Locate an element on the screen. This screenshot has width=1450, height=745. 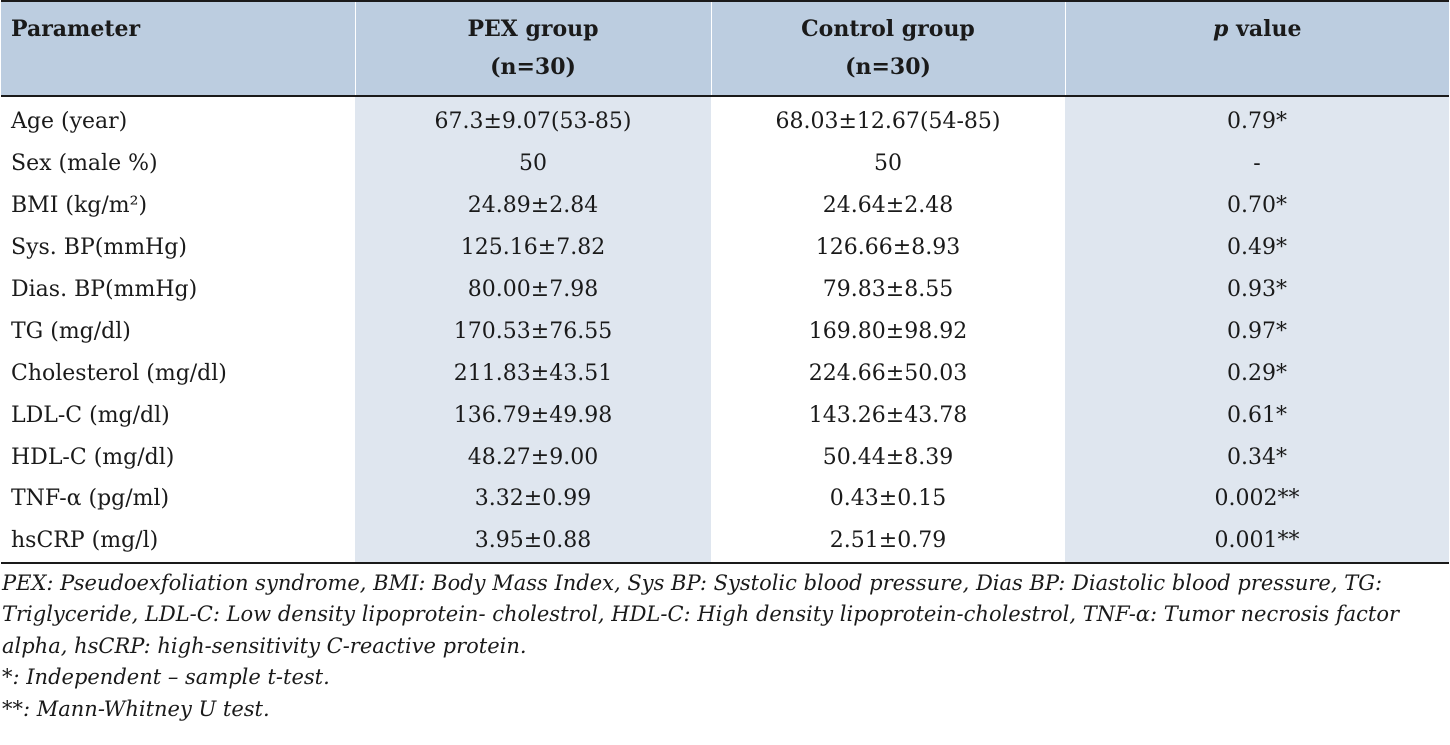
table-row: Sex (male %) 50 50 - is located at coordinates (725, 163).